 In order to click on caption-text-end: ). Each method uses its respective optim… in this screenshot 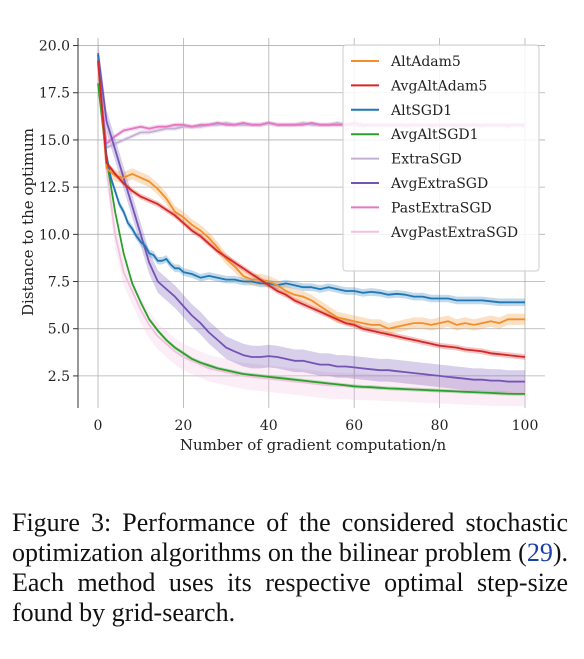, I will do `click(290, 582)`.